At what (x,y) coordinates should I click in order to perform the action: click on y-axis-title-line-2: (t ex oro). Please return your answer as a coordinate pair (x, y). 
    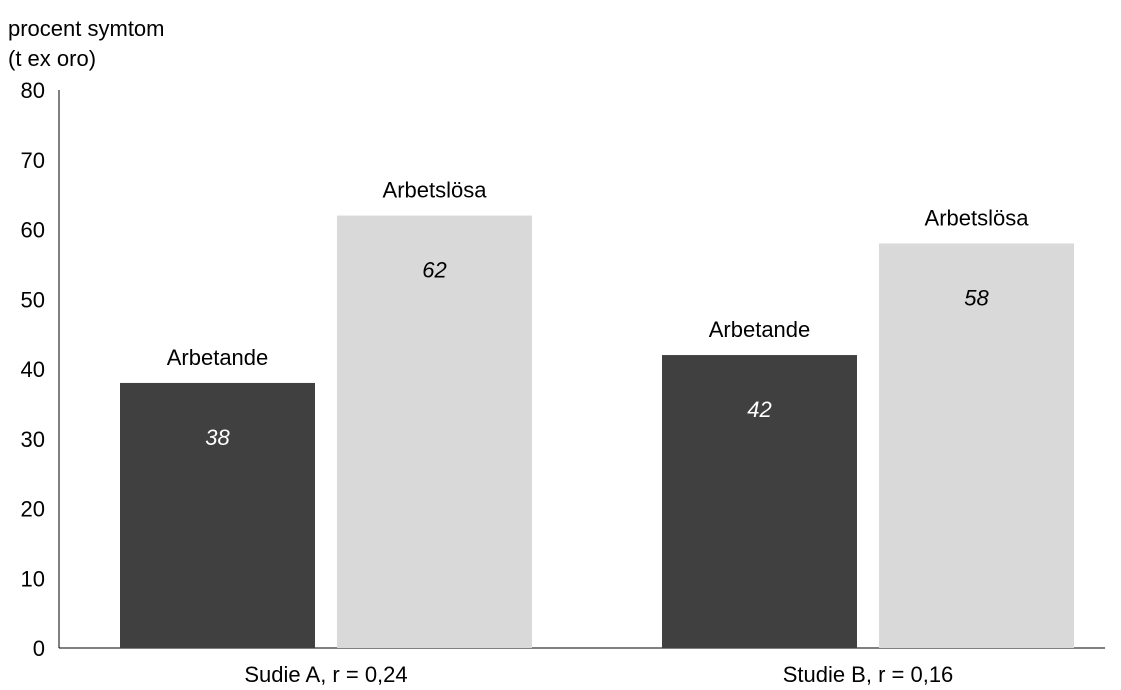
    Looking at the image, I should click on (52, 58).